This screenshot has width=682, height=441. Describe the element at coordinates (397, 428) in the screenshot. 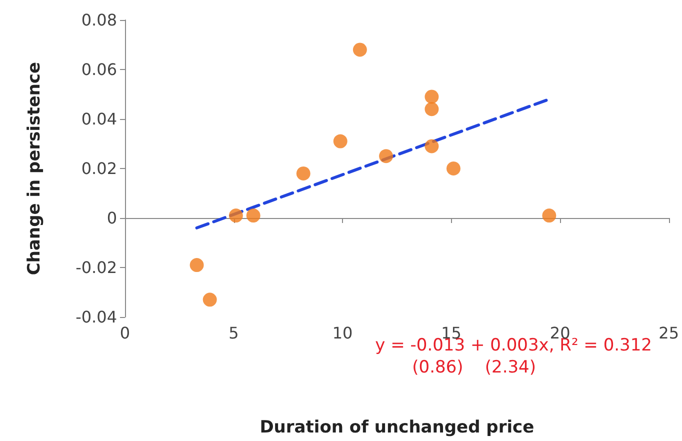

I see `x-axis-title: Duration of unchanged price` at that location.